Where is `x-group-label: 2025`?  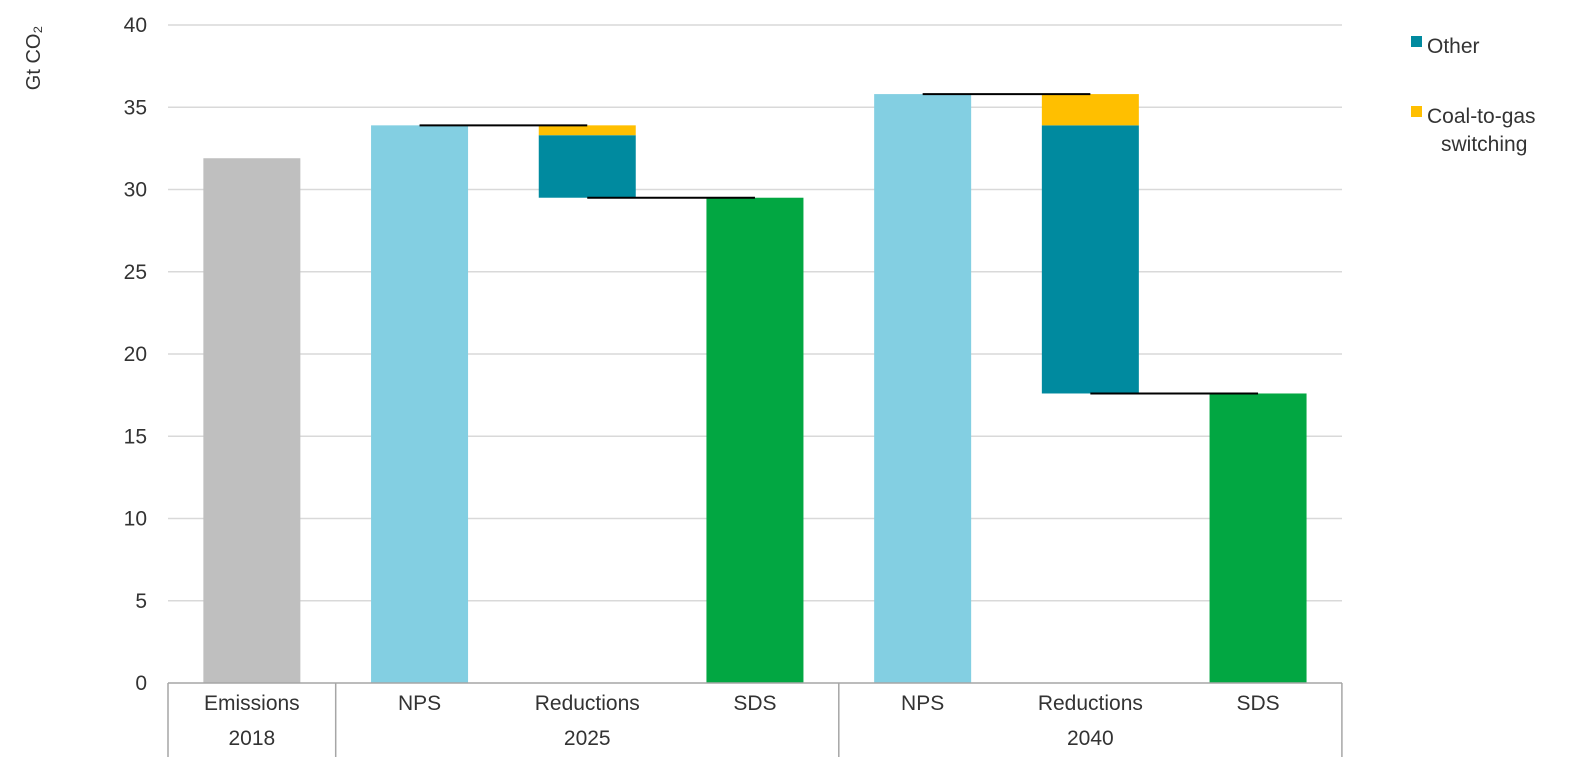
x-group-label: 2025 is located at coordinates (587, 738).